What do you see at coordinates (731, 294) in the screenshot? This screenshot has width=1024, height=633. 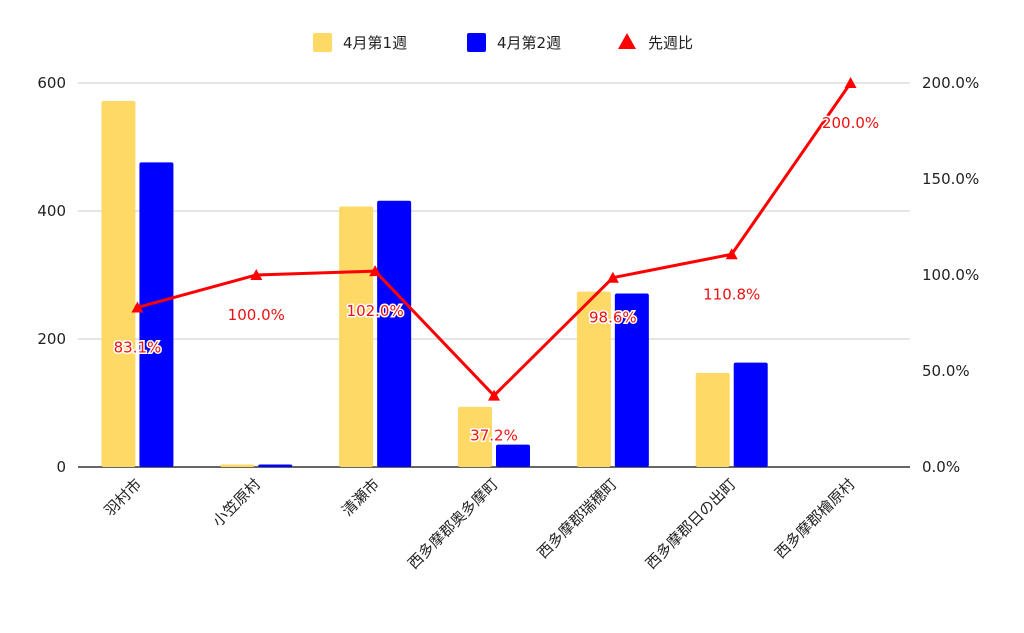 I see `ratio-data-label: 110.8%` at bounding box center [731, 294].